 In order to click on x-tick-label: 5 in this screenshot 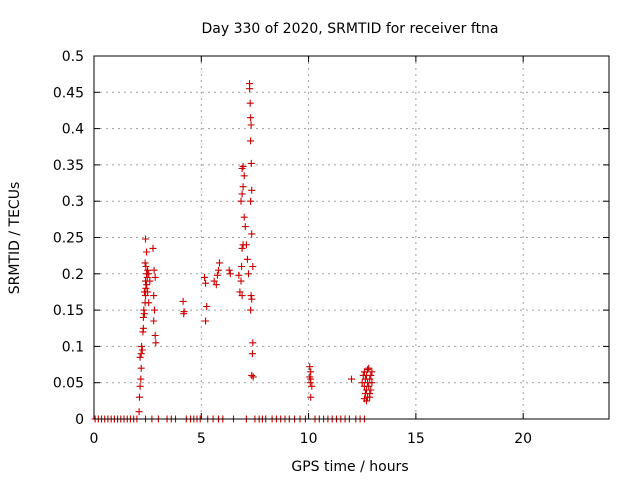, I will do `click(201, 439)`.